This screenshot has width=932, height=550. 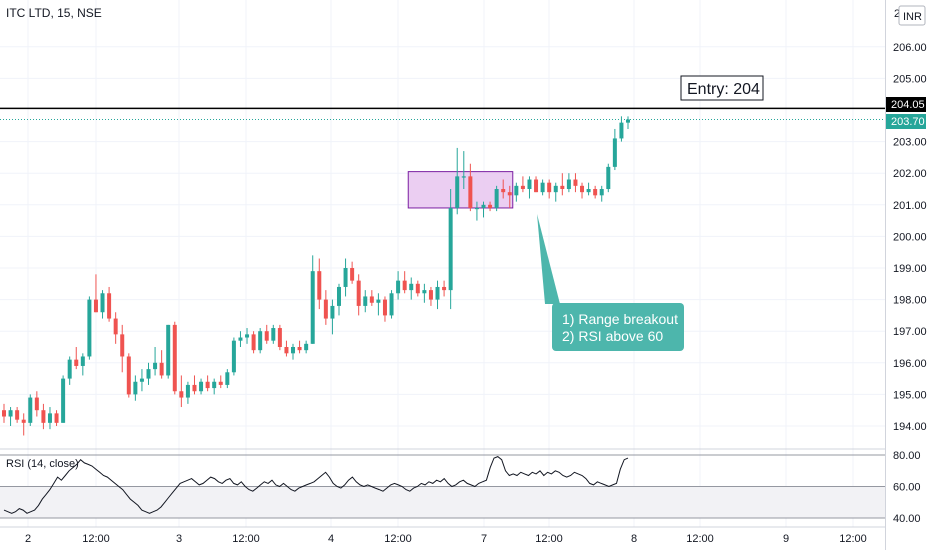 What do you see at coordinates (54, 13) in the screenshot?
I see `symbol-title: ITC LTD, 15, NSE` at bounding box center [54, 13].